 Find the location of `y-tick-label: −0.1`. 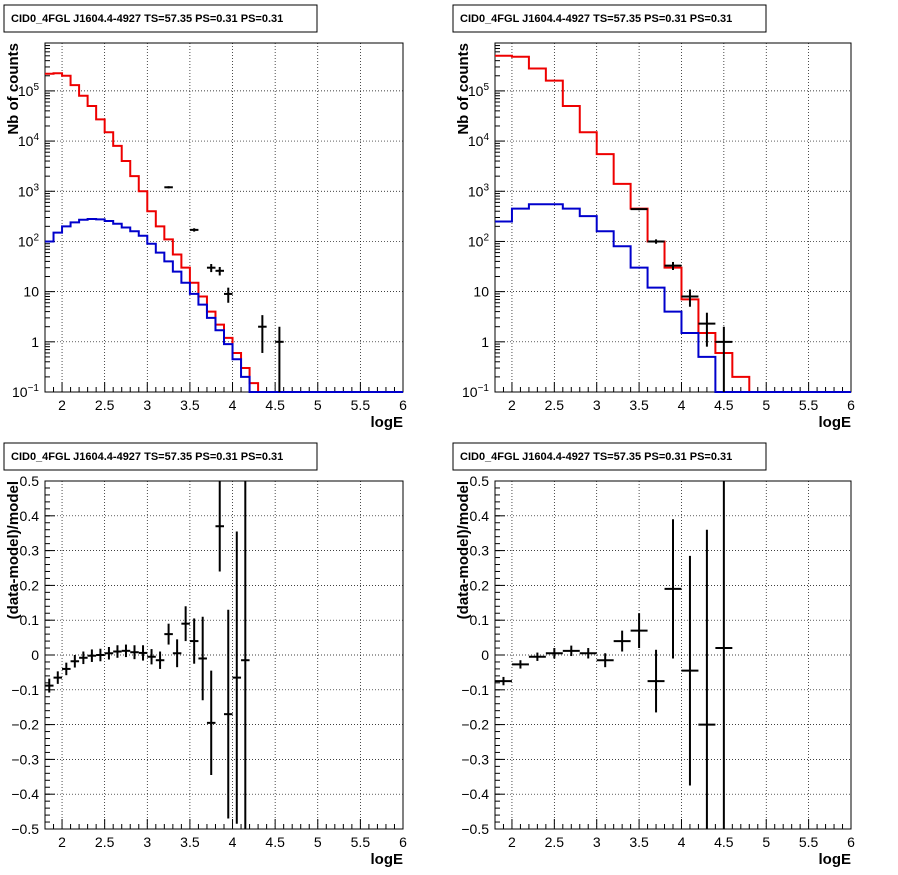

y-tick-label: −0.1 is located at coordinates (25, 690).